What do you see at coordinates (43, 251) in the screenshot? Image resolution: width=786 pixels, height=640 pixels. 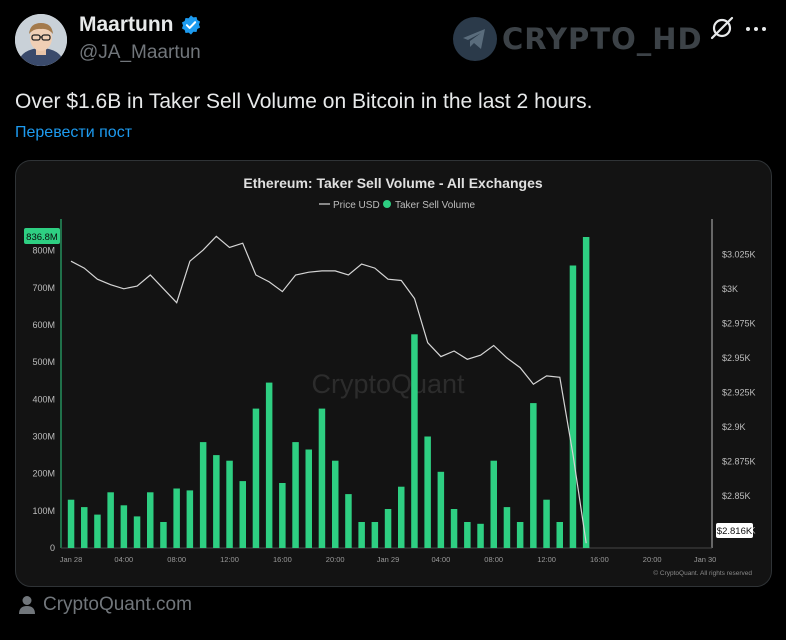 I see `y-left-tick-label: 800M` at bounding box center [43, 251].